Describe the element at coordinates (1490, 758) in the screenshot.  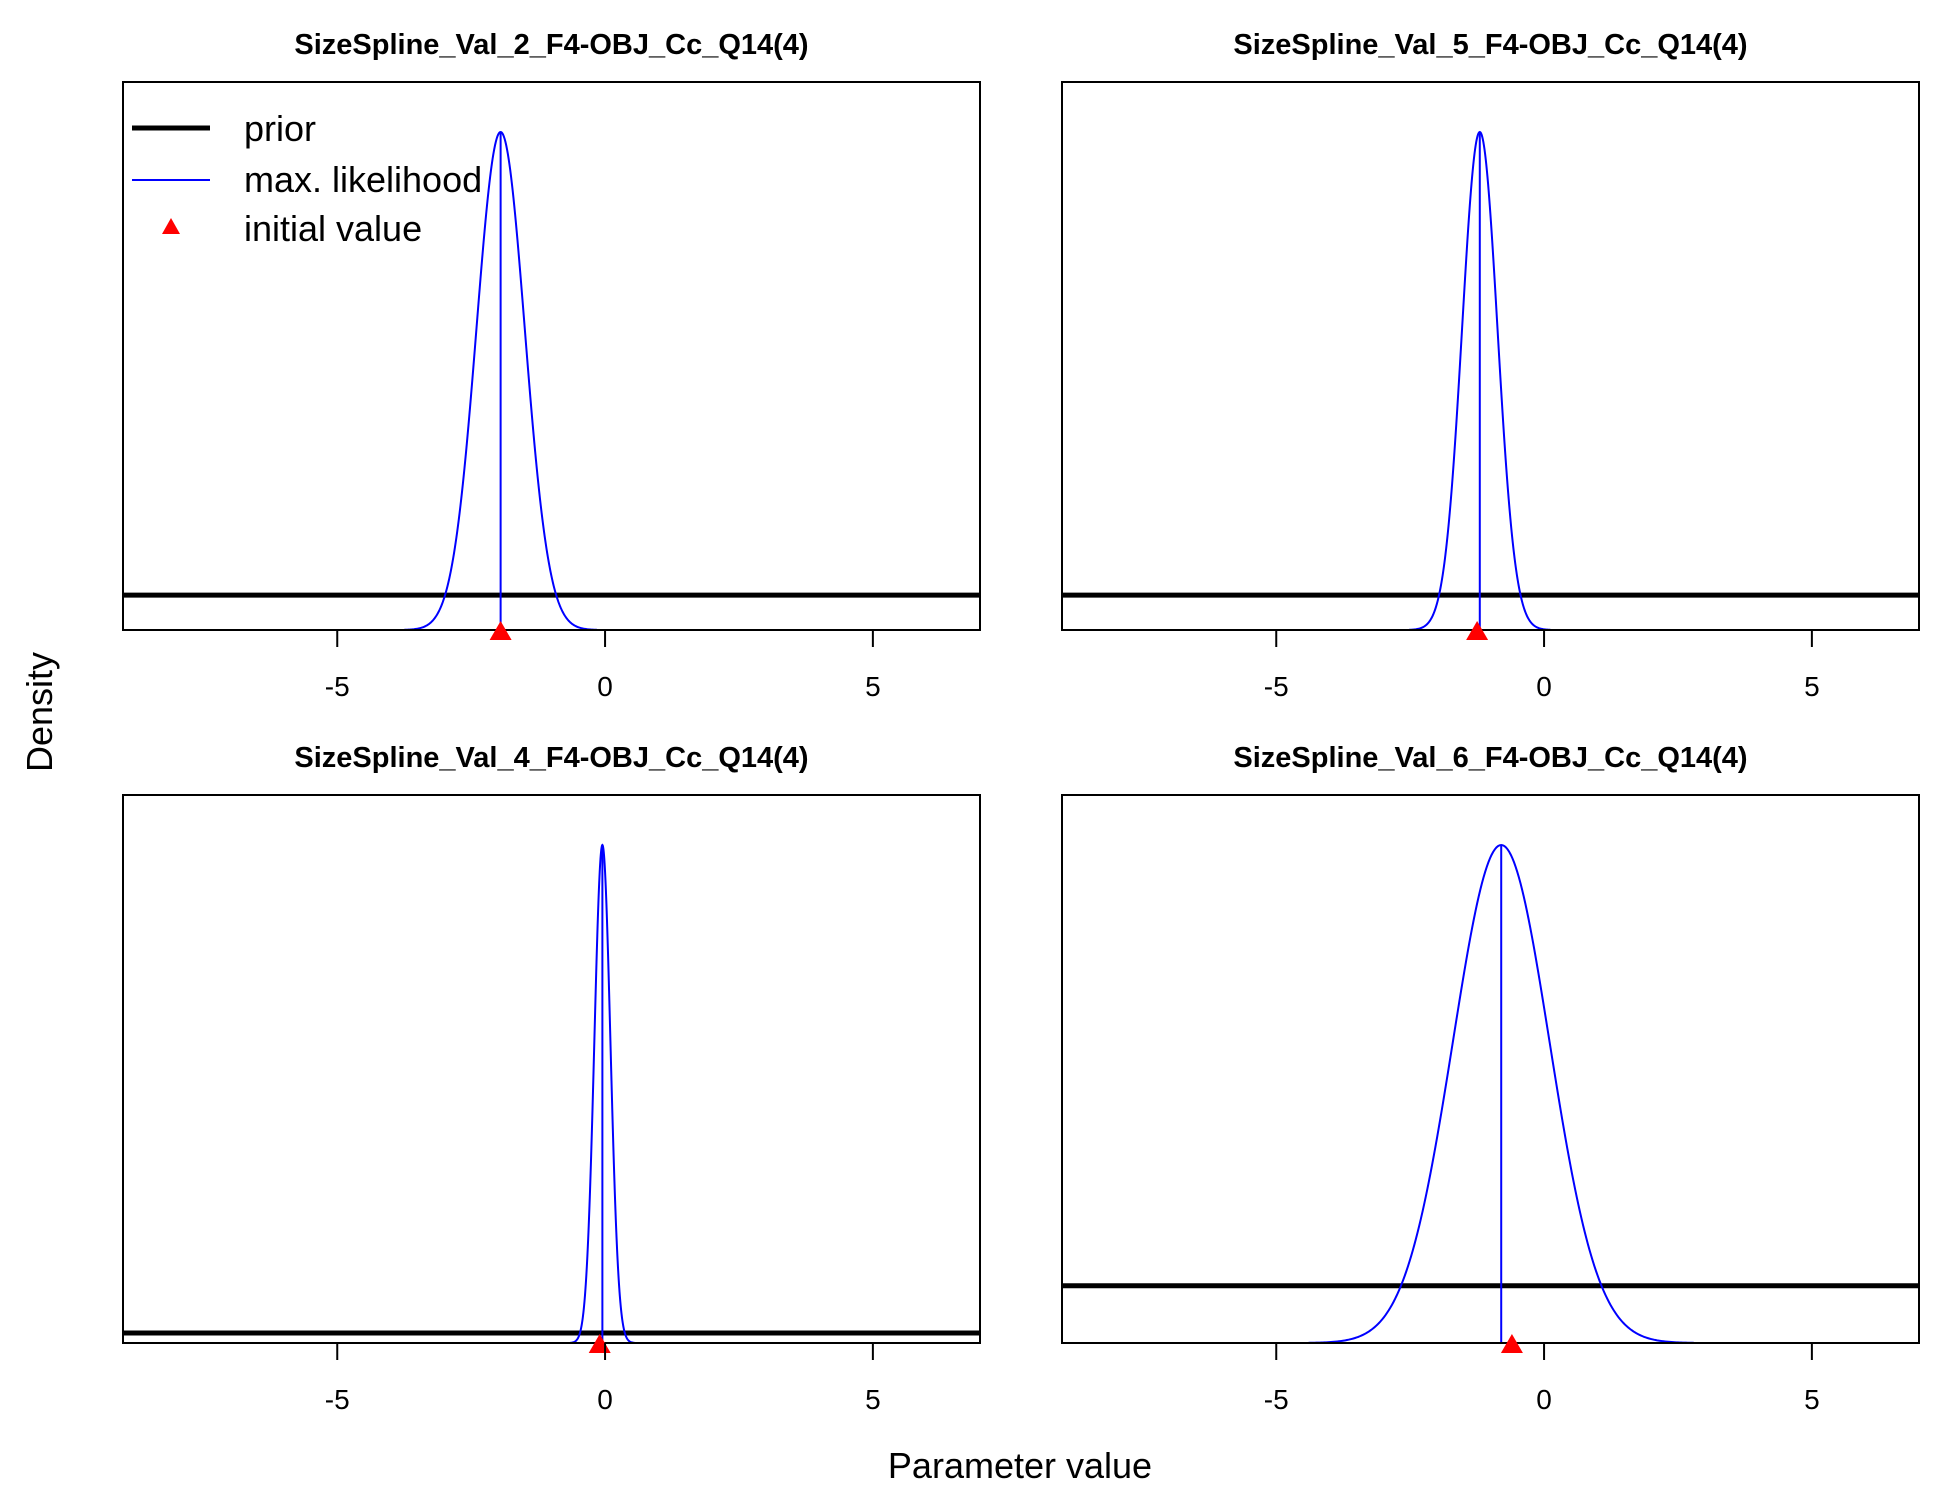
I see `panel-title: SizeSpline_Val_6_F4-OBJ_Cc_Q14(4)` at that location.